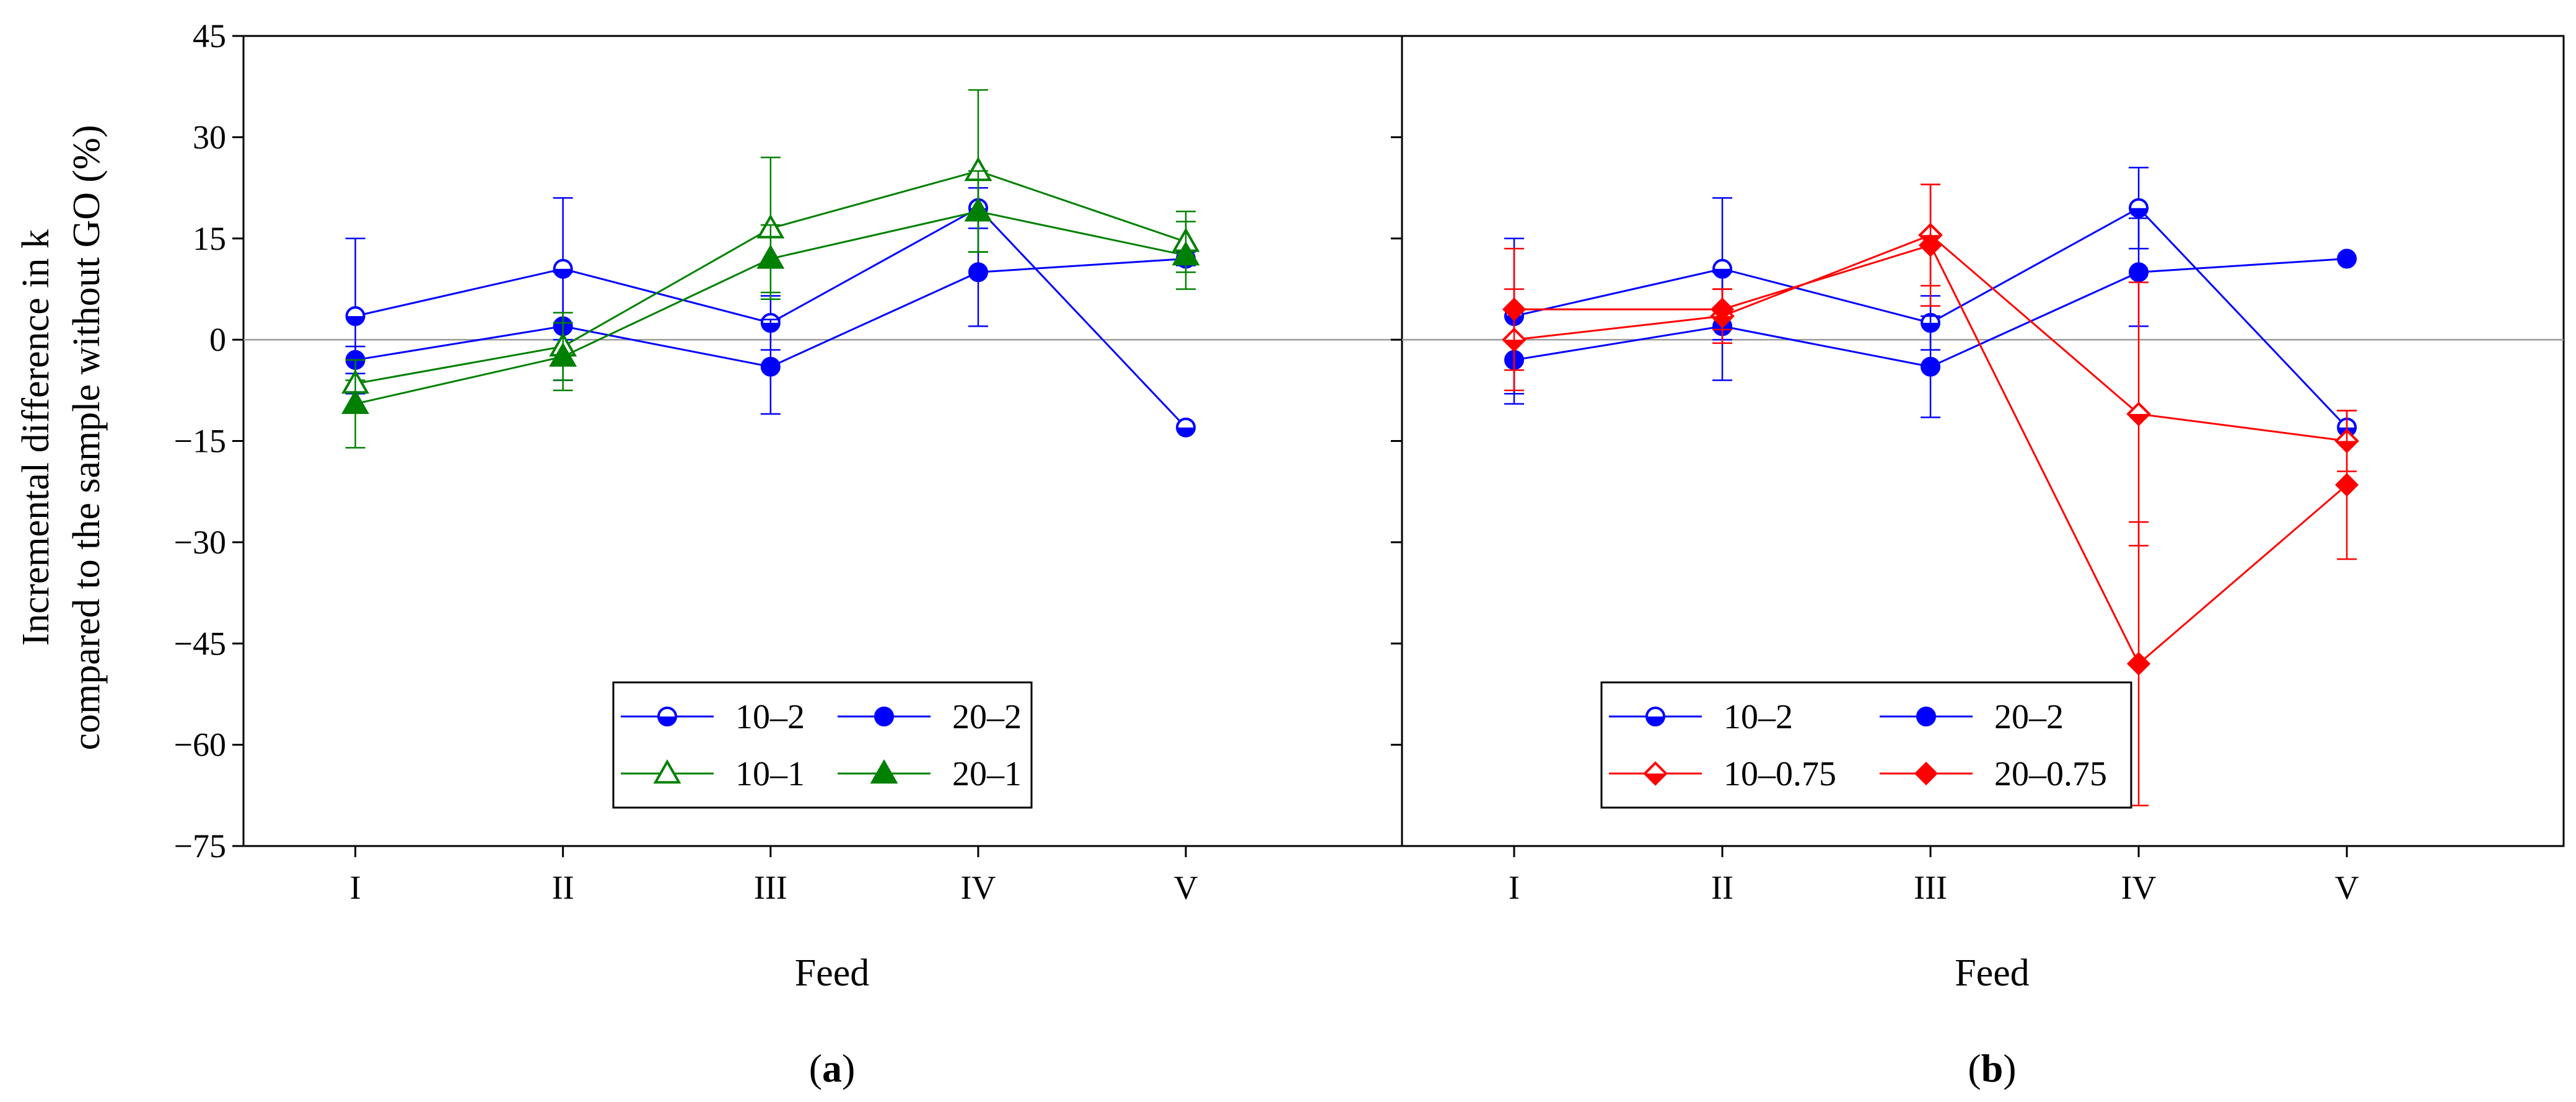 This screenshot has height=1102, width=2576. I want to click on y-tick-label: 45, so click(209, 36).